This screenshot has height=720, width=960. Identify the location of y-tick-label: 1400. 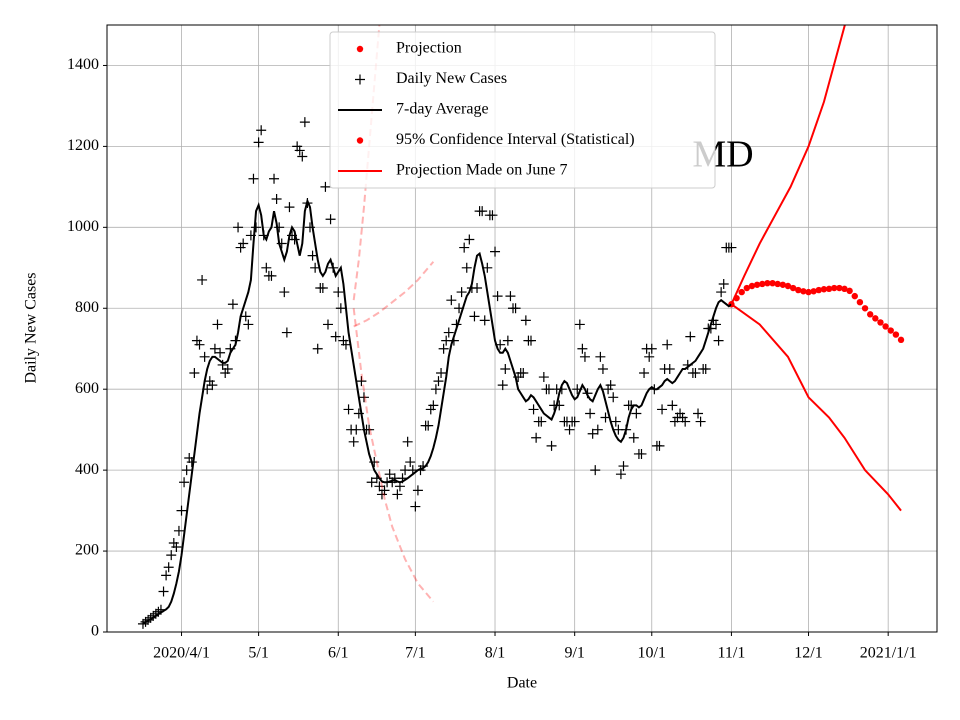
(83, 64).